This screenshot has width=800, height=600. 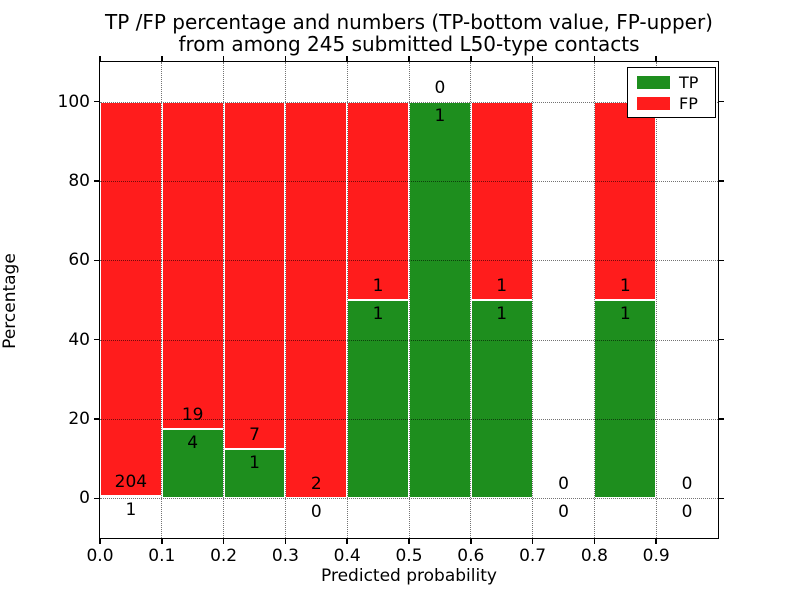 What do you see at coordinates (471, 59) in the screenshot?
I see `x-tick-top-0.6` at bounding box center [471, 59].